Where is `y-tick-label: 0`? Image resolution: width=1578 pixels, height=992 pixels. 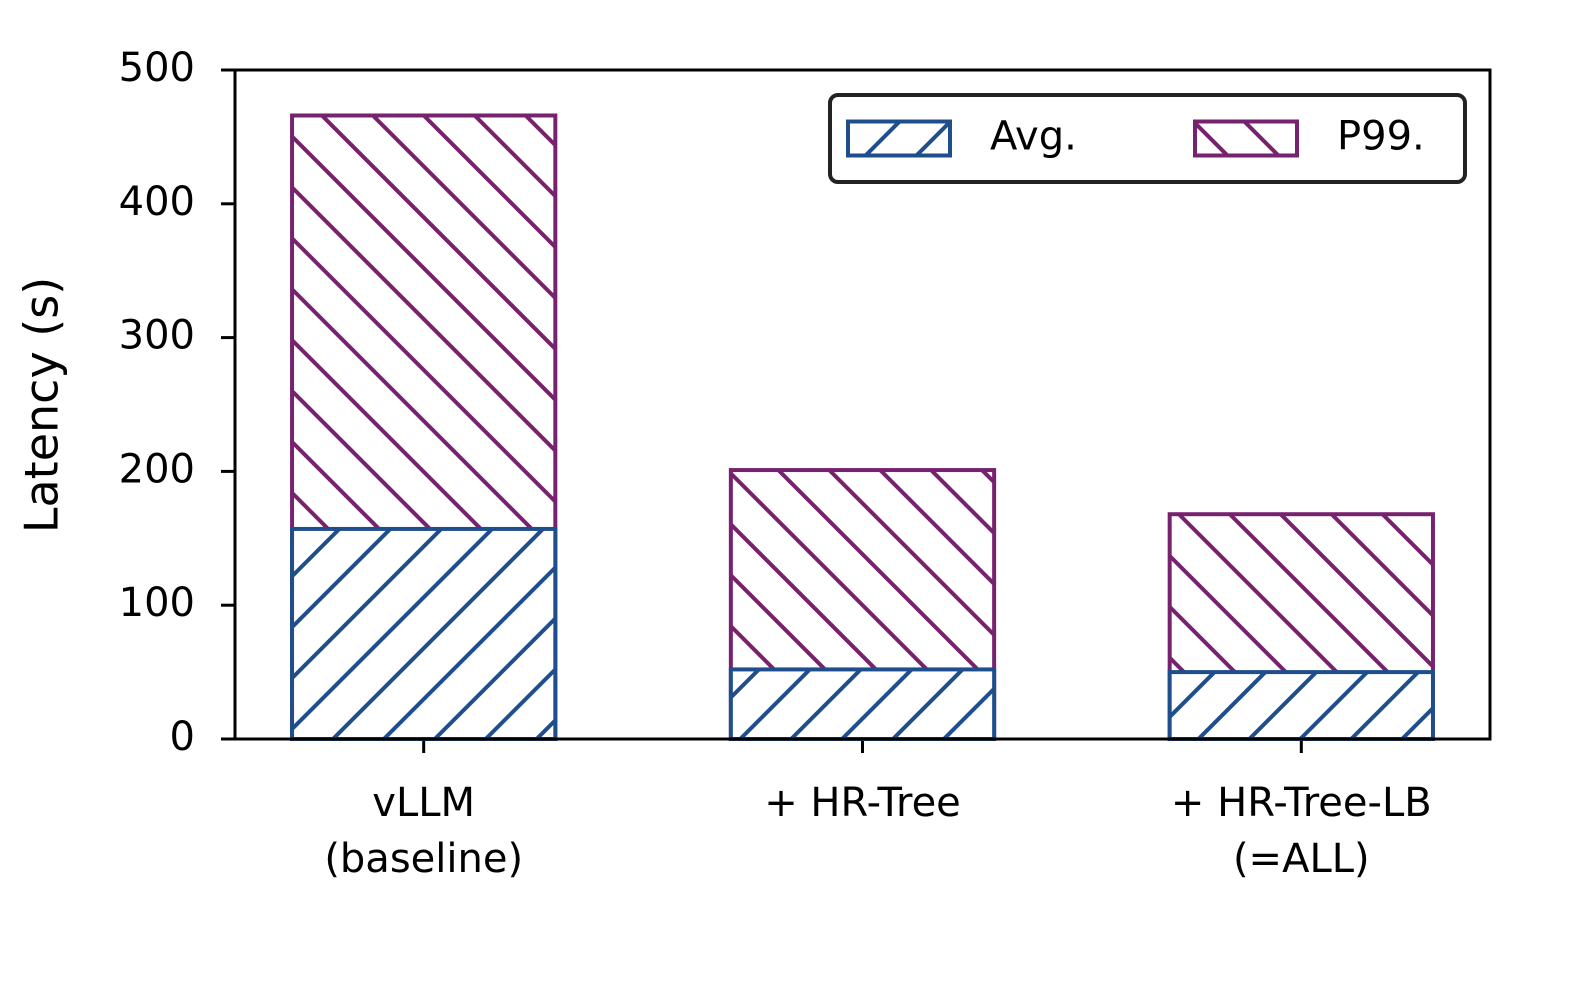 y-tick-label: 0 is located at coordinates (182, 737).